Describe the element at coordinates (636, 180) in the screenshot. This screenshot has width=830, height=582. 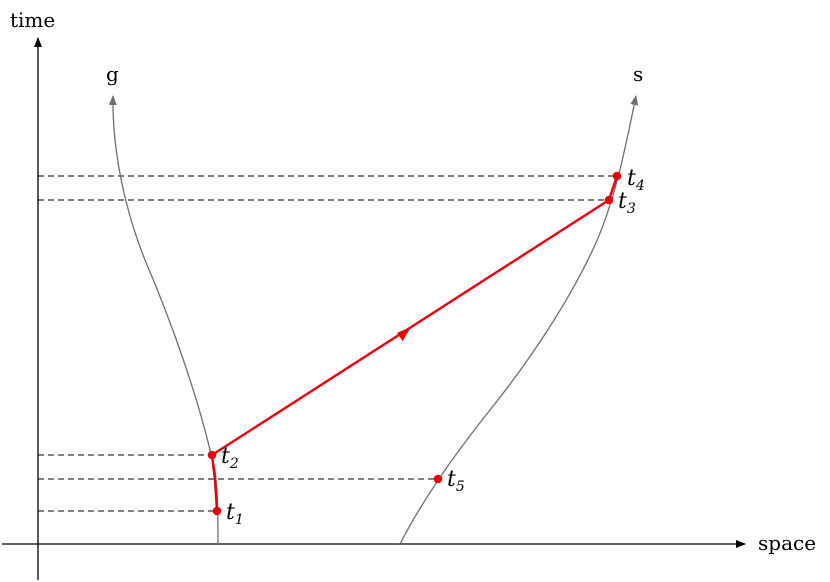
I see `event-t4-label: t4` at that location.